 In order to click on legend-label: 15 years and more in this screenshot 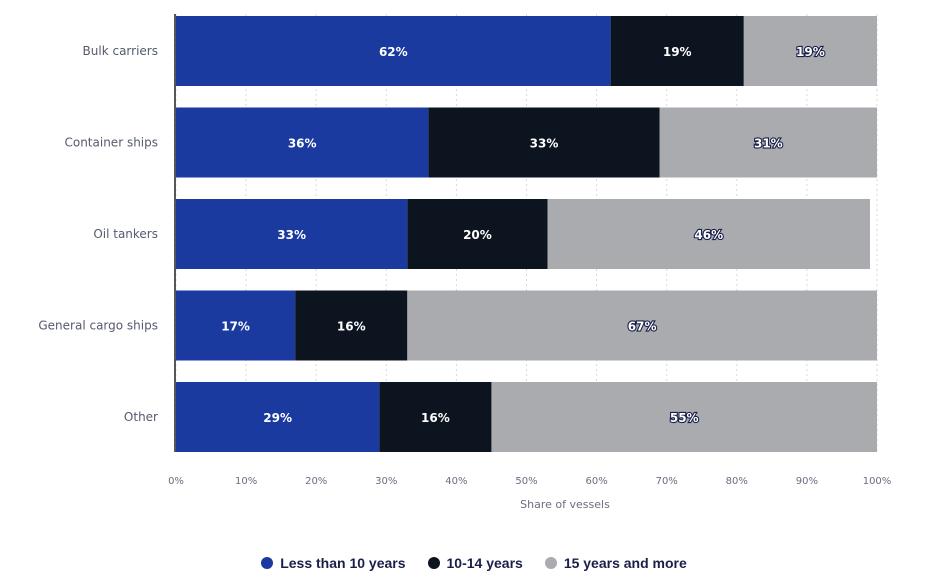, I will do `click(625, 563)`.